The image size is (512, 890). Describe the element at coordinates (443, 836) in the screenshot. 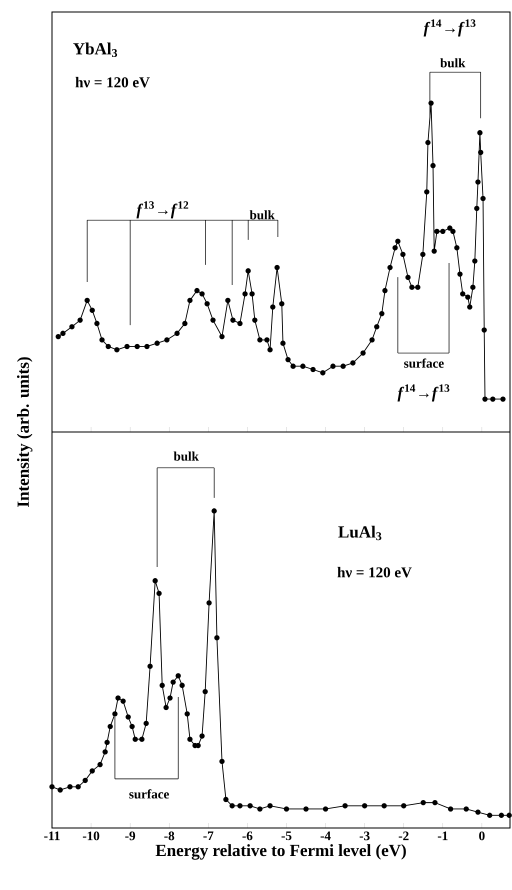

I see `x-tick-label: -1` at that location.